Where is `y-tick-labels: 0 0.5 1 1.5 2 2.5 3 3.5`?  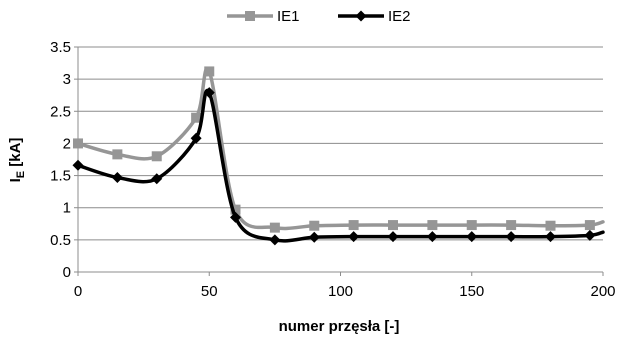
y-tick-labels: 0 0.5 1 1.5 2 2.5 3 3.5 is located at coordinates (60, 160).